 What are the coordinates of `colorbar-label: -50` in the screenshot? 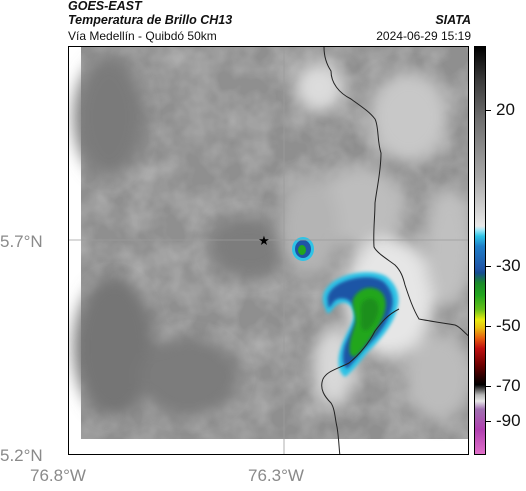 It's located at (508, 325).